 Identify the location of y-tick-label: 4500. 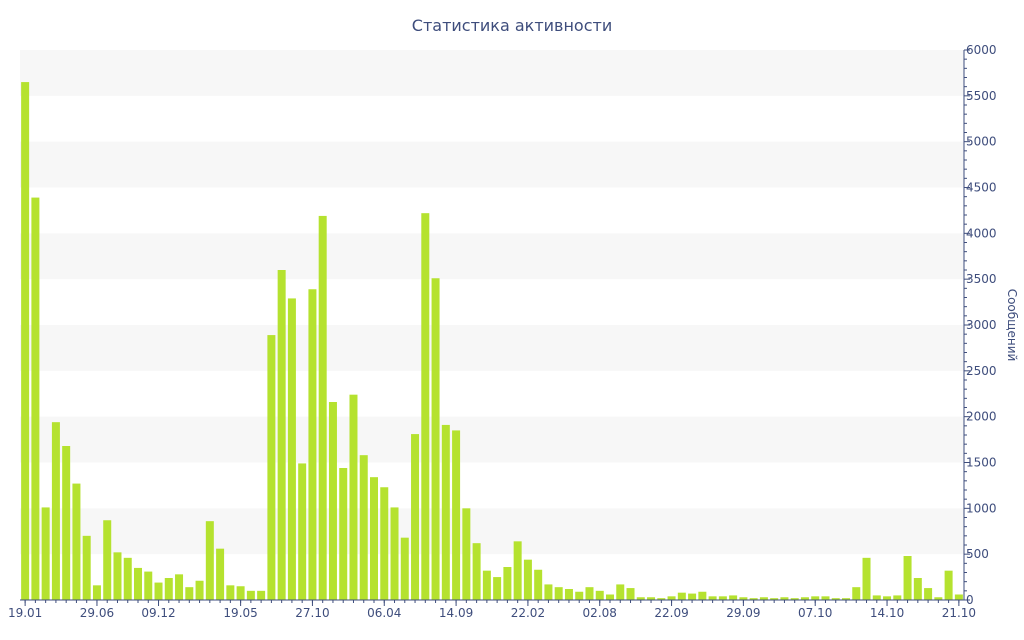
(981, 188).